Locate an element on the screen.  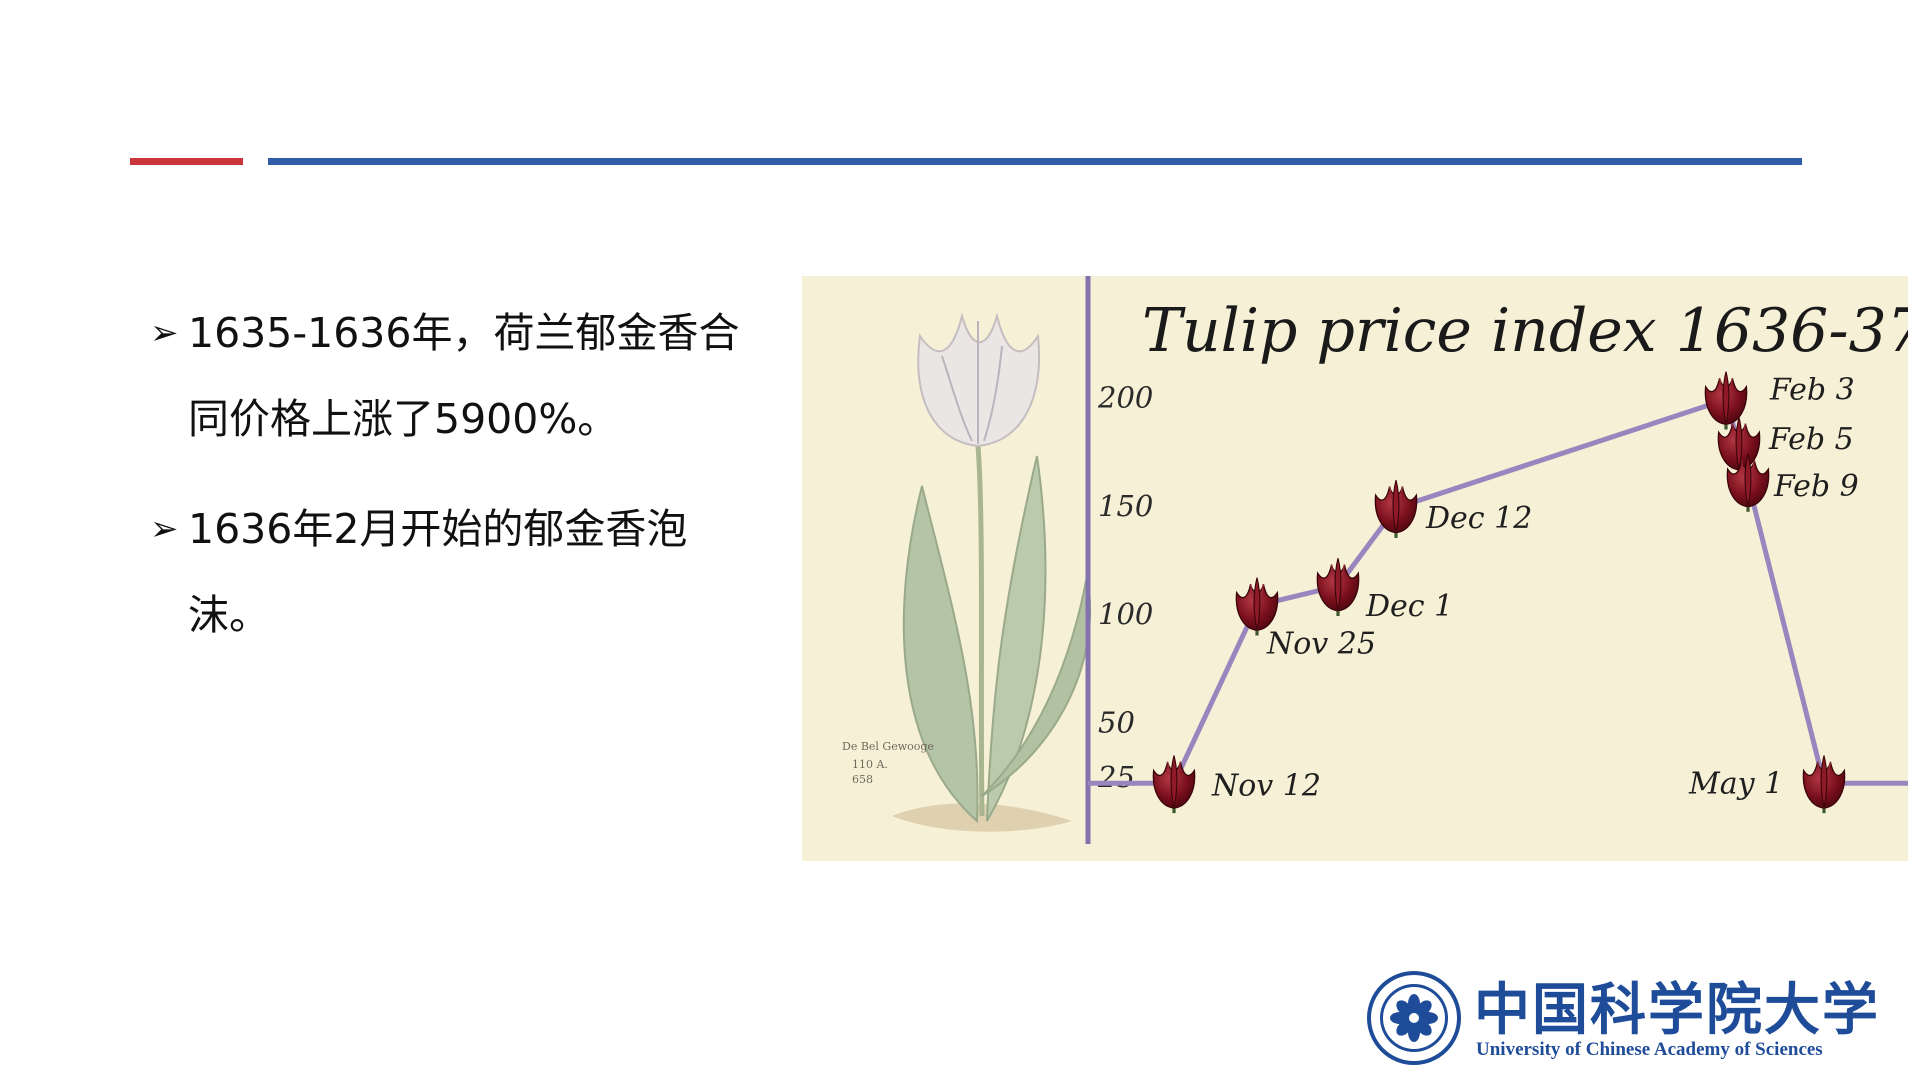
header-rule-blue is located at coordinates (1035, 161).